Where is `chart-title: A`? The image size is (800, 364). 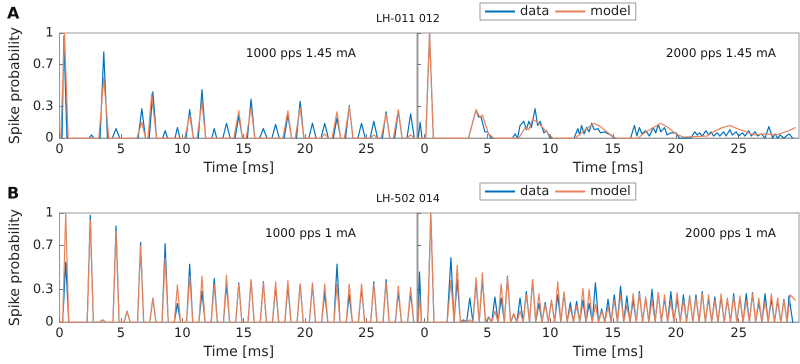
chart-title: A is located at coordinates (13, 13).